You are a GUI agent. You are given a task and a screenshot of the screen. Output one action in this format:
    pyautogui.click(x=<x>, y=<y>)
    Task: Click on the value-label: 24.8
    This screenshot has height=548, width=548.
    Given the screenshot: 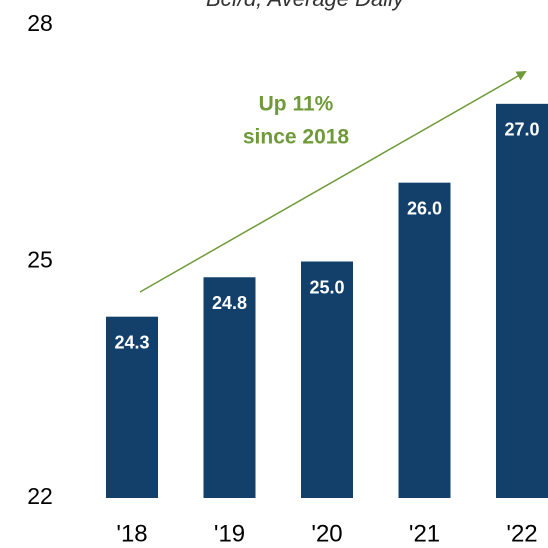 What is the action you would take?
    pyautogui.click(x=229, y=303)
    